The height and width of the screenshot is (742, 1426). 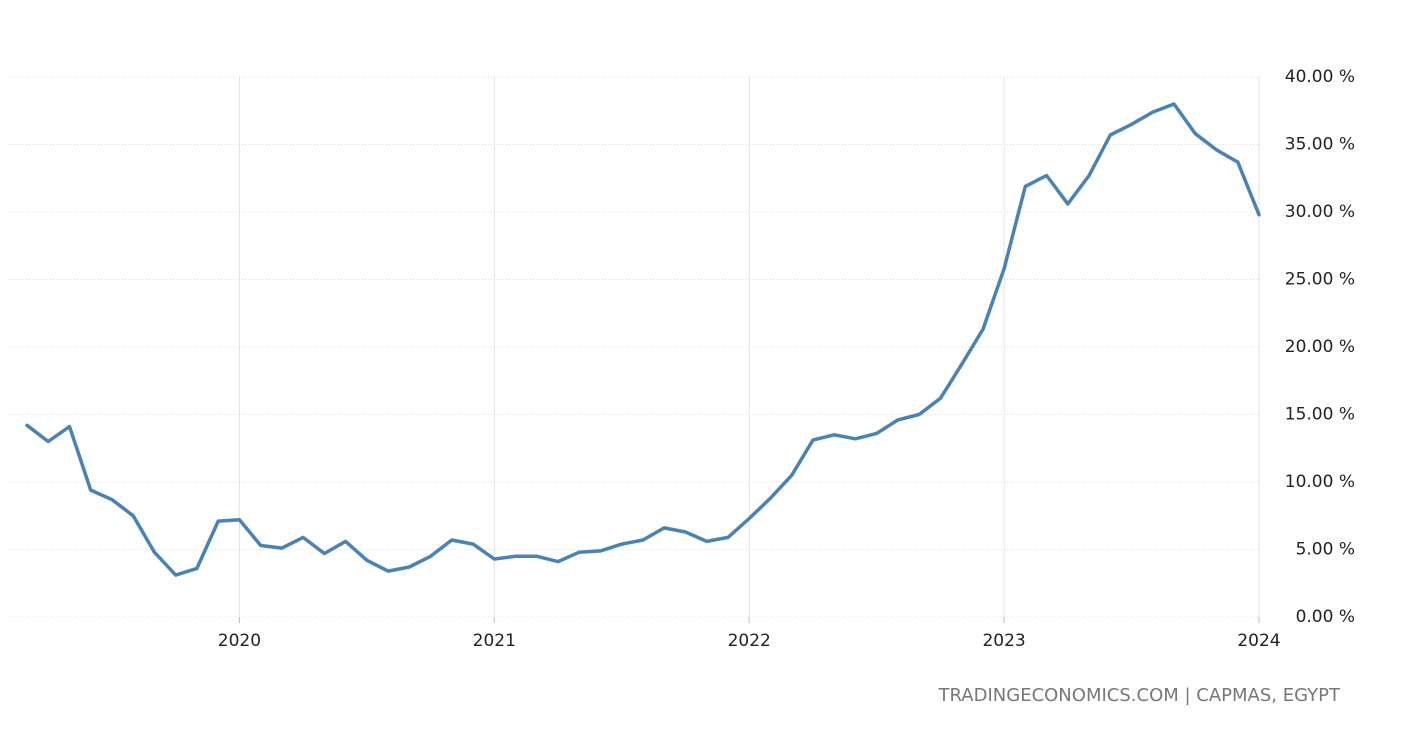 What do you see at coordinates (1003, 641) in the screenshot?
I see `x-tick-label: 2023` at bounding box center [1003, 641].